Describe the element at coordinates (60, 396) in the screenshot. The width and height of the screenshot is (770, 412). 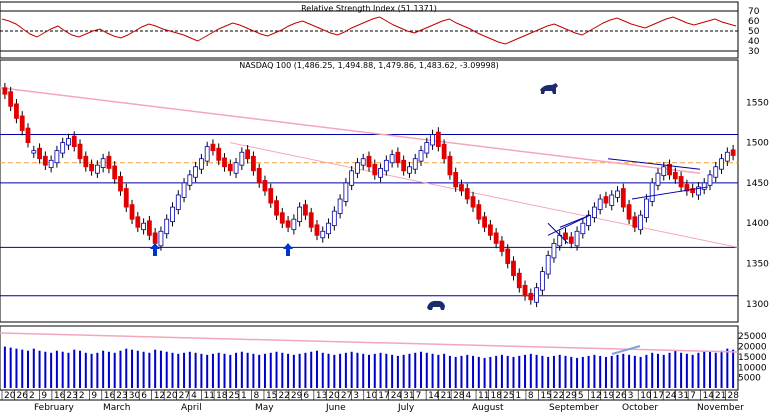
I see `x-day-label: 16` at that location.